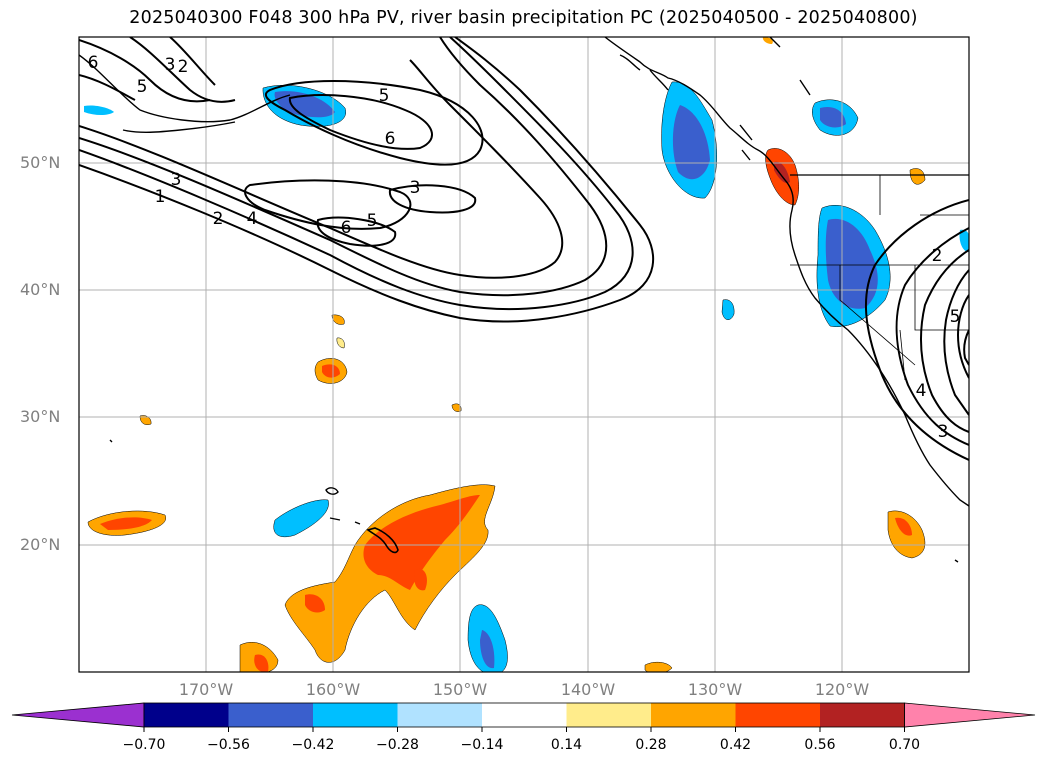  Describe the element at coordinates (313, 745) in the screenshot. I see `colorbar-tick-label: −0.42` at that location.